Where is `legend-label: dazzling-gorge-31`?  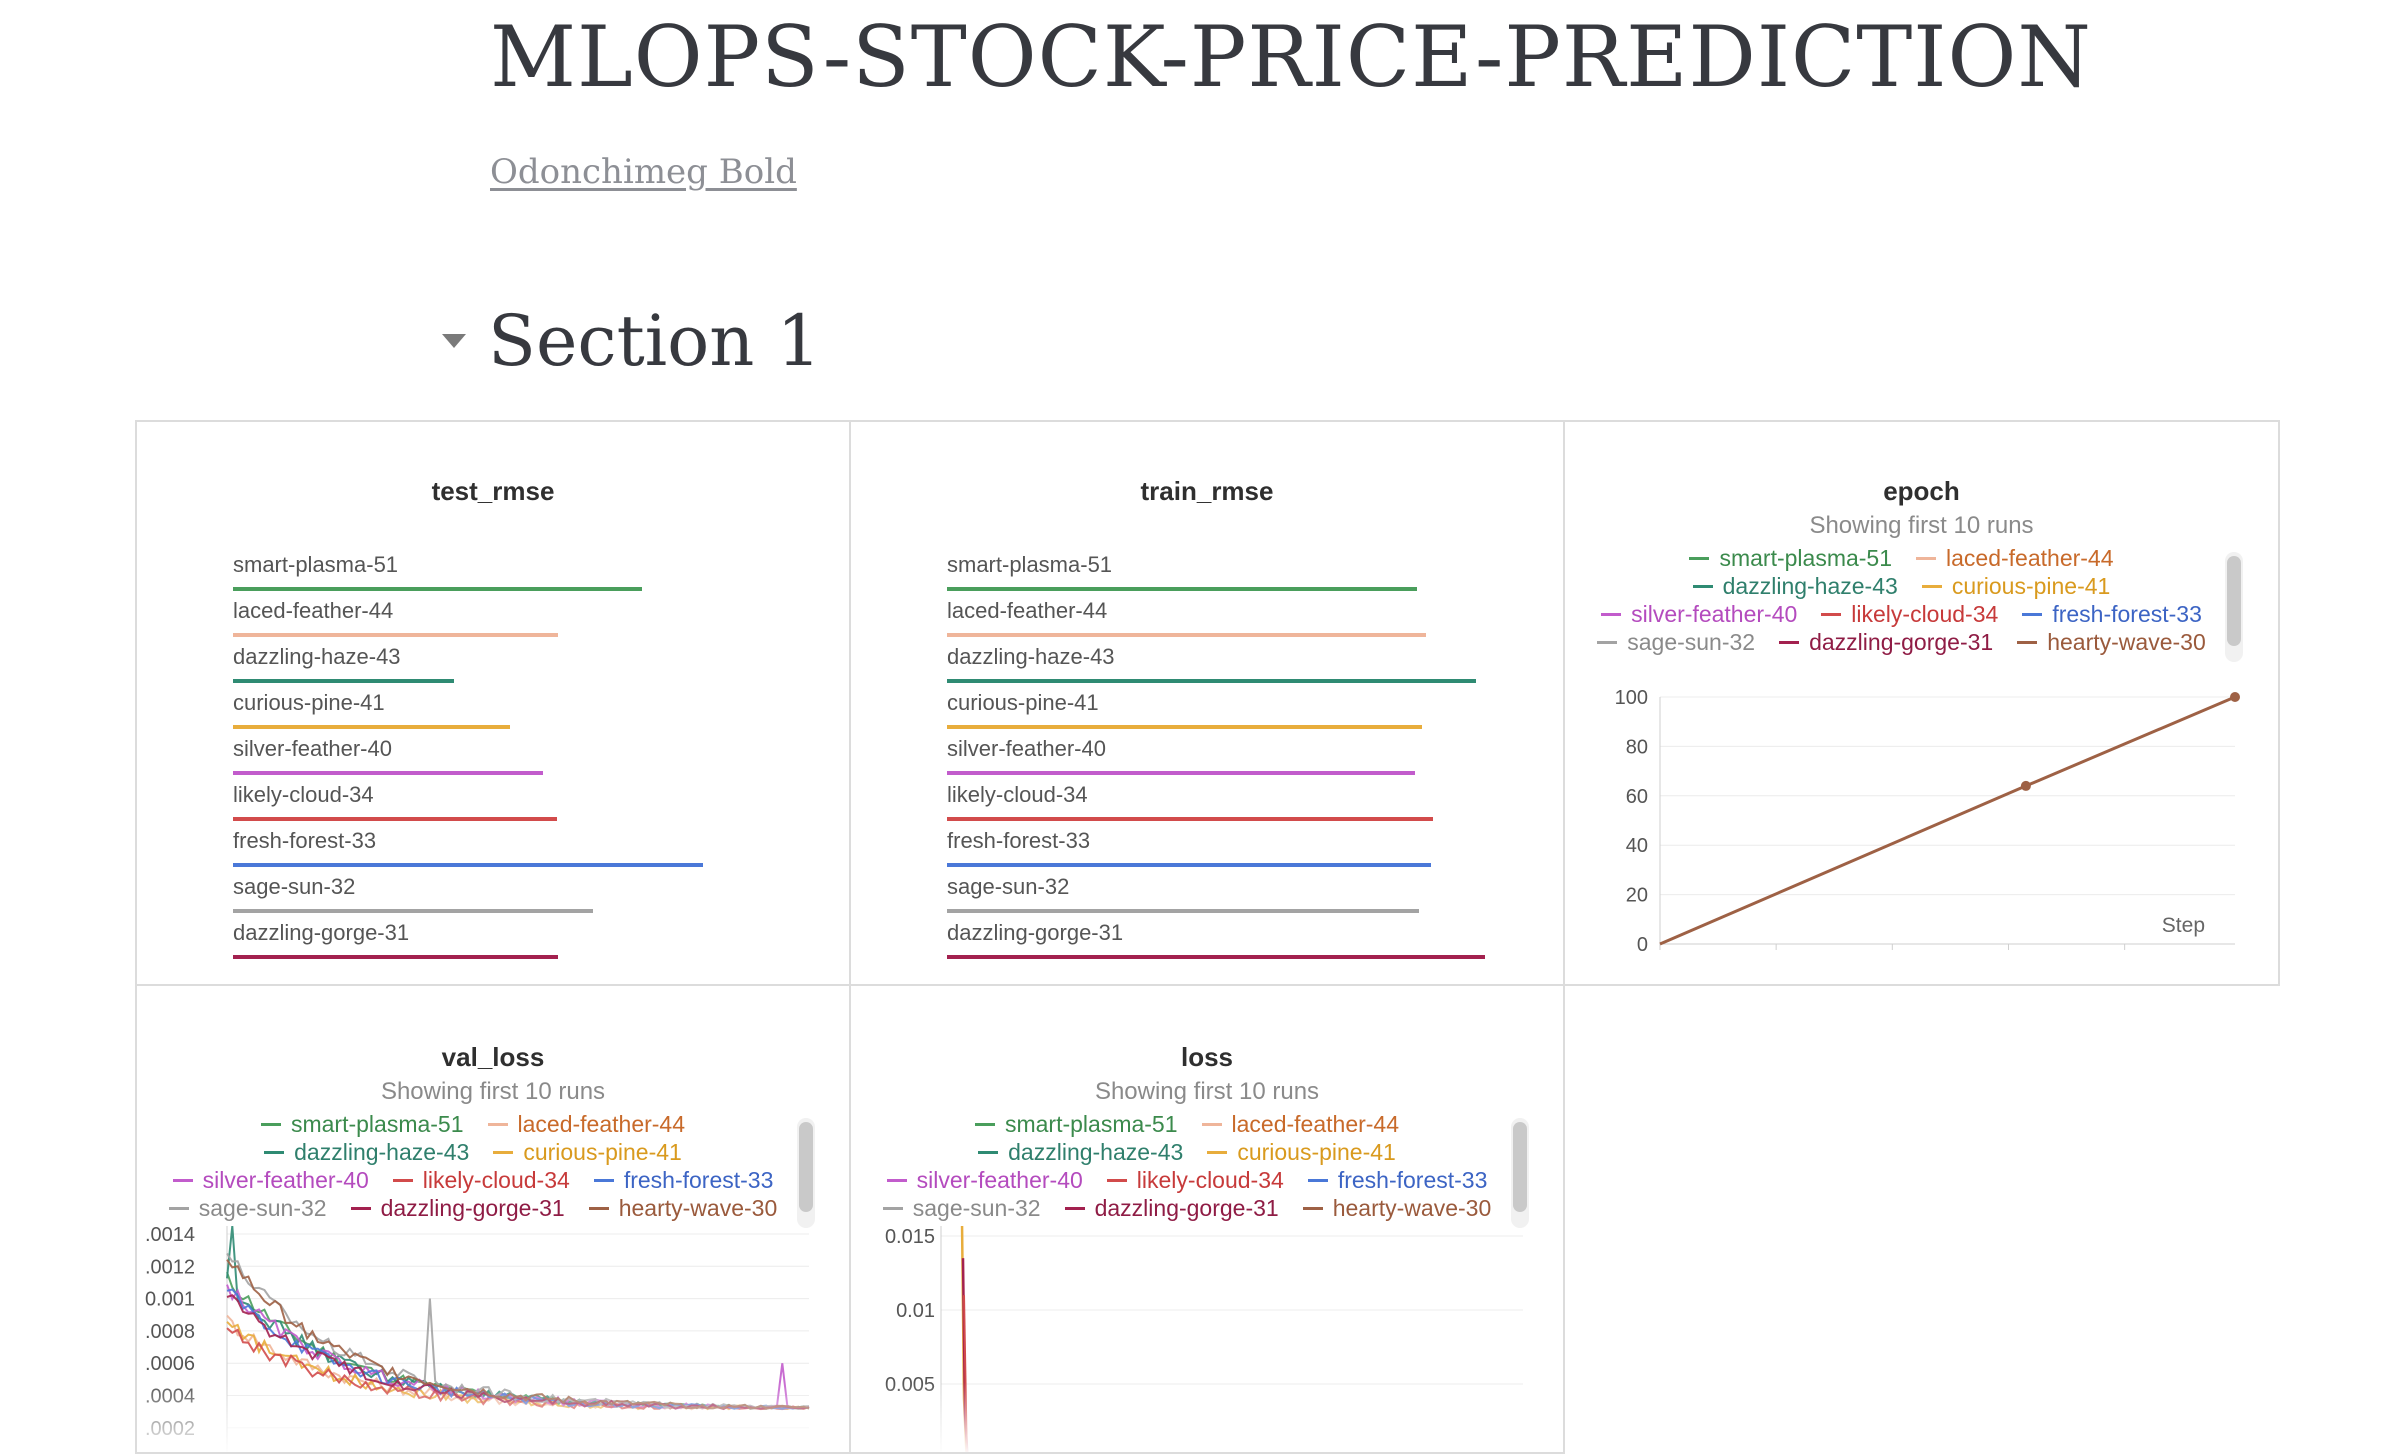
legend-label: dazzling-gorge-31 is located at coordinates (1901, 641).